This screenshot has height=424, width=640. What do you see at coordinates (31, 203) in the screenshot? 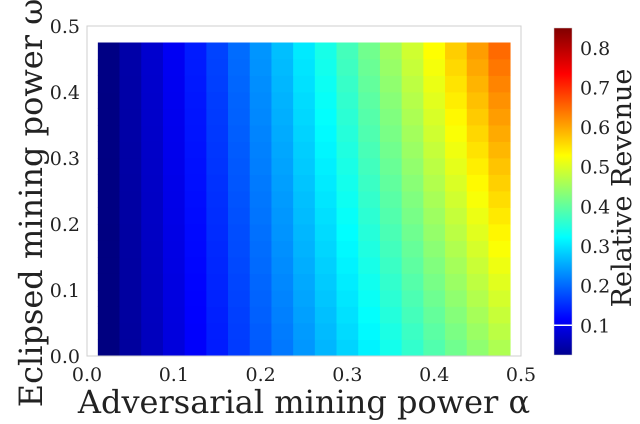
I see `y-axis-title: Eclipsed mining power ω` at bounding box center [31, 203].